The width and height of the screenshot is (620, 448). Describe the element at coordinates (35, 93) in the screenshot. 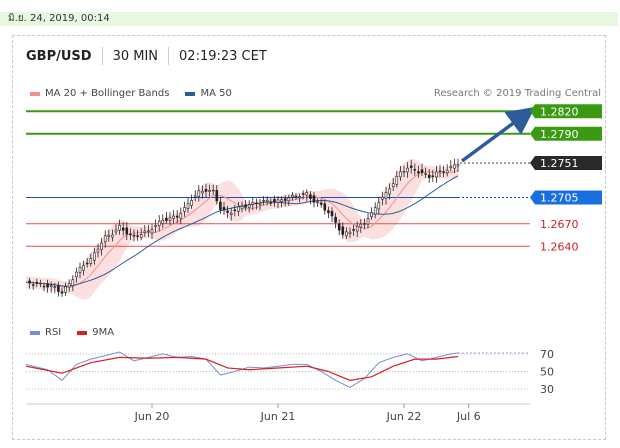

I see `legend-swatch-bollinger` at that location.